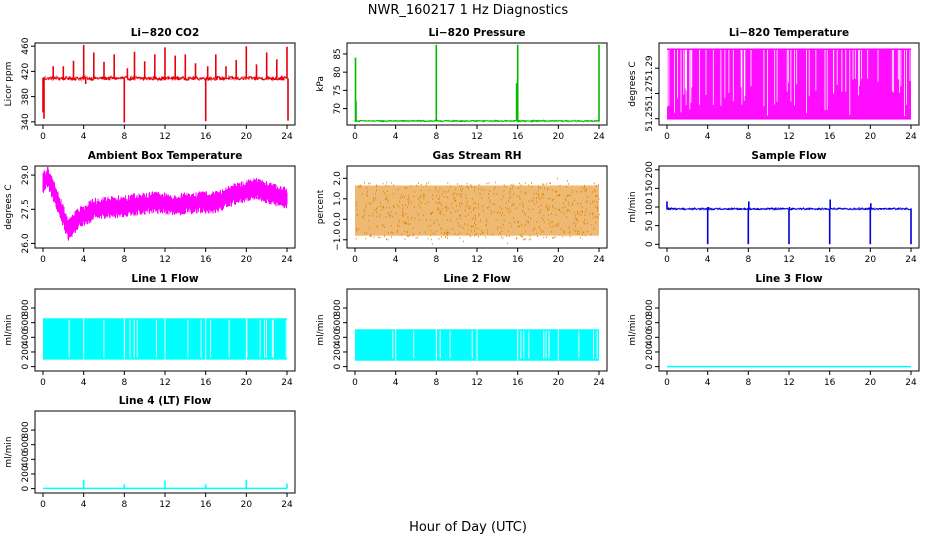 Image resolution: width=936 pixels, height=540 pixels. I want to click on panel-li-820-pressure: Li−820 Pressure 0 4 8 12 16 20 24 70 75 80 85 kPa, so click(462, 84).